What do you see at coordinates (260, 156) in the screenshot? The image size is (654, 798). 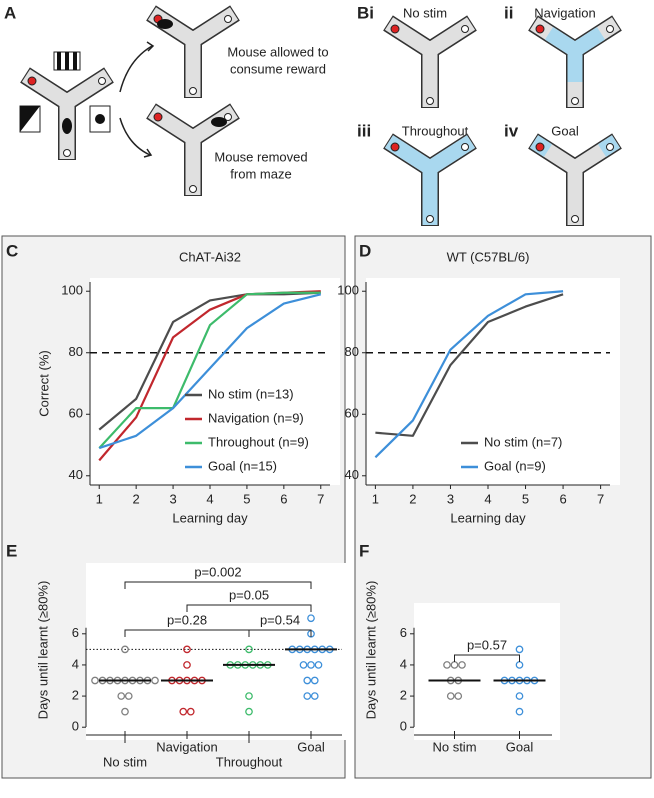 I see `outcome-text: Mouse removed` at bounding box center [260, 156].